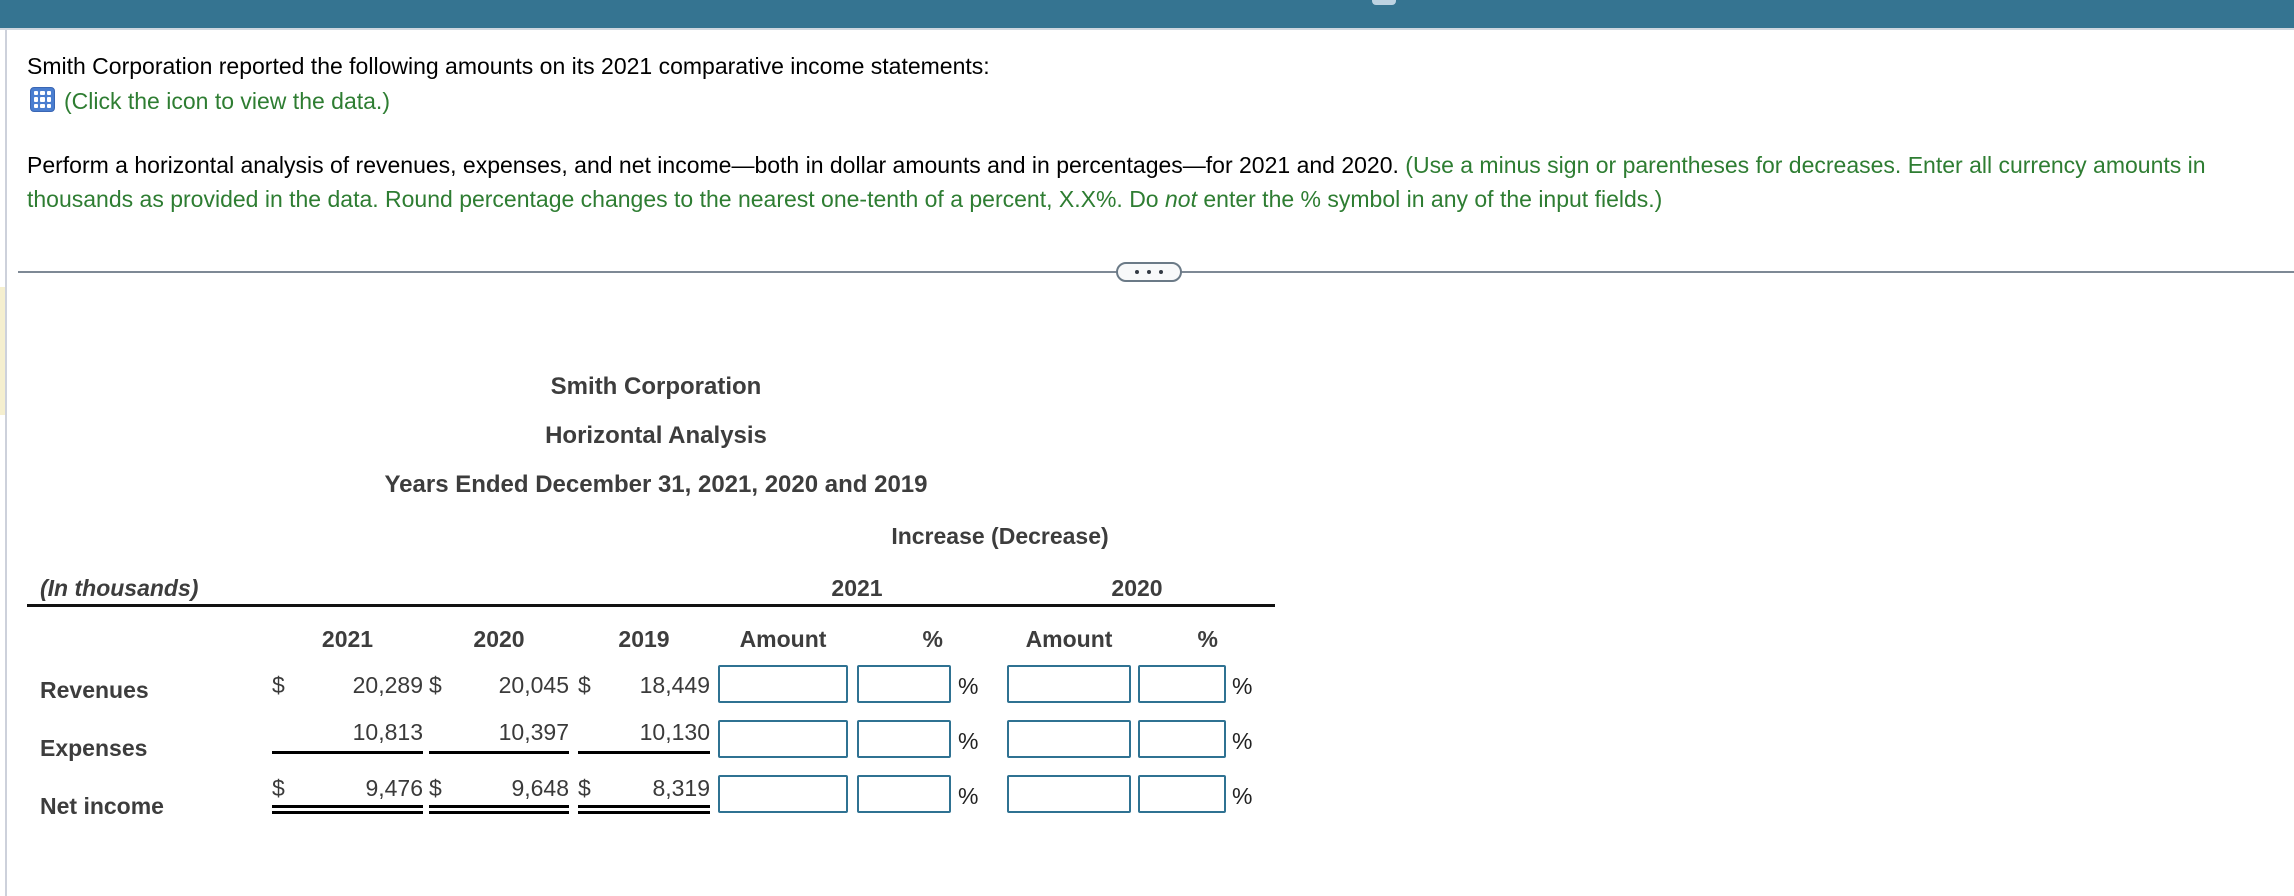 This screenshot has width=2294, height=896. Describe the element at coordinates (94, 690) in the screenshot. I see `row-label-revenues: Revenues` at that location.